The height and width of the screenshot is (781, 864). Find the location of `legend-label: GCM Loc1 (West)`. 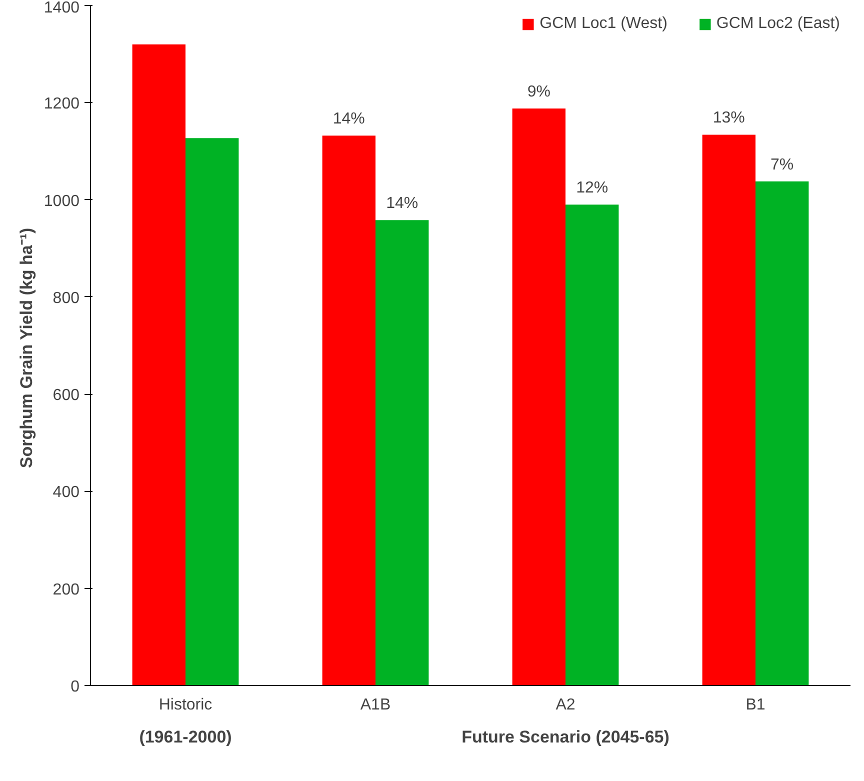

legend-label: GCM Loc1 (West) is located at coordinates (604, 24).